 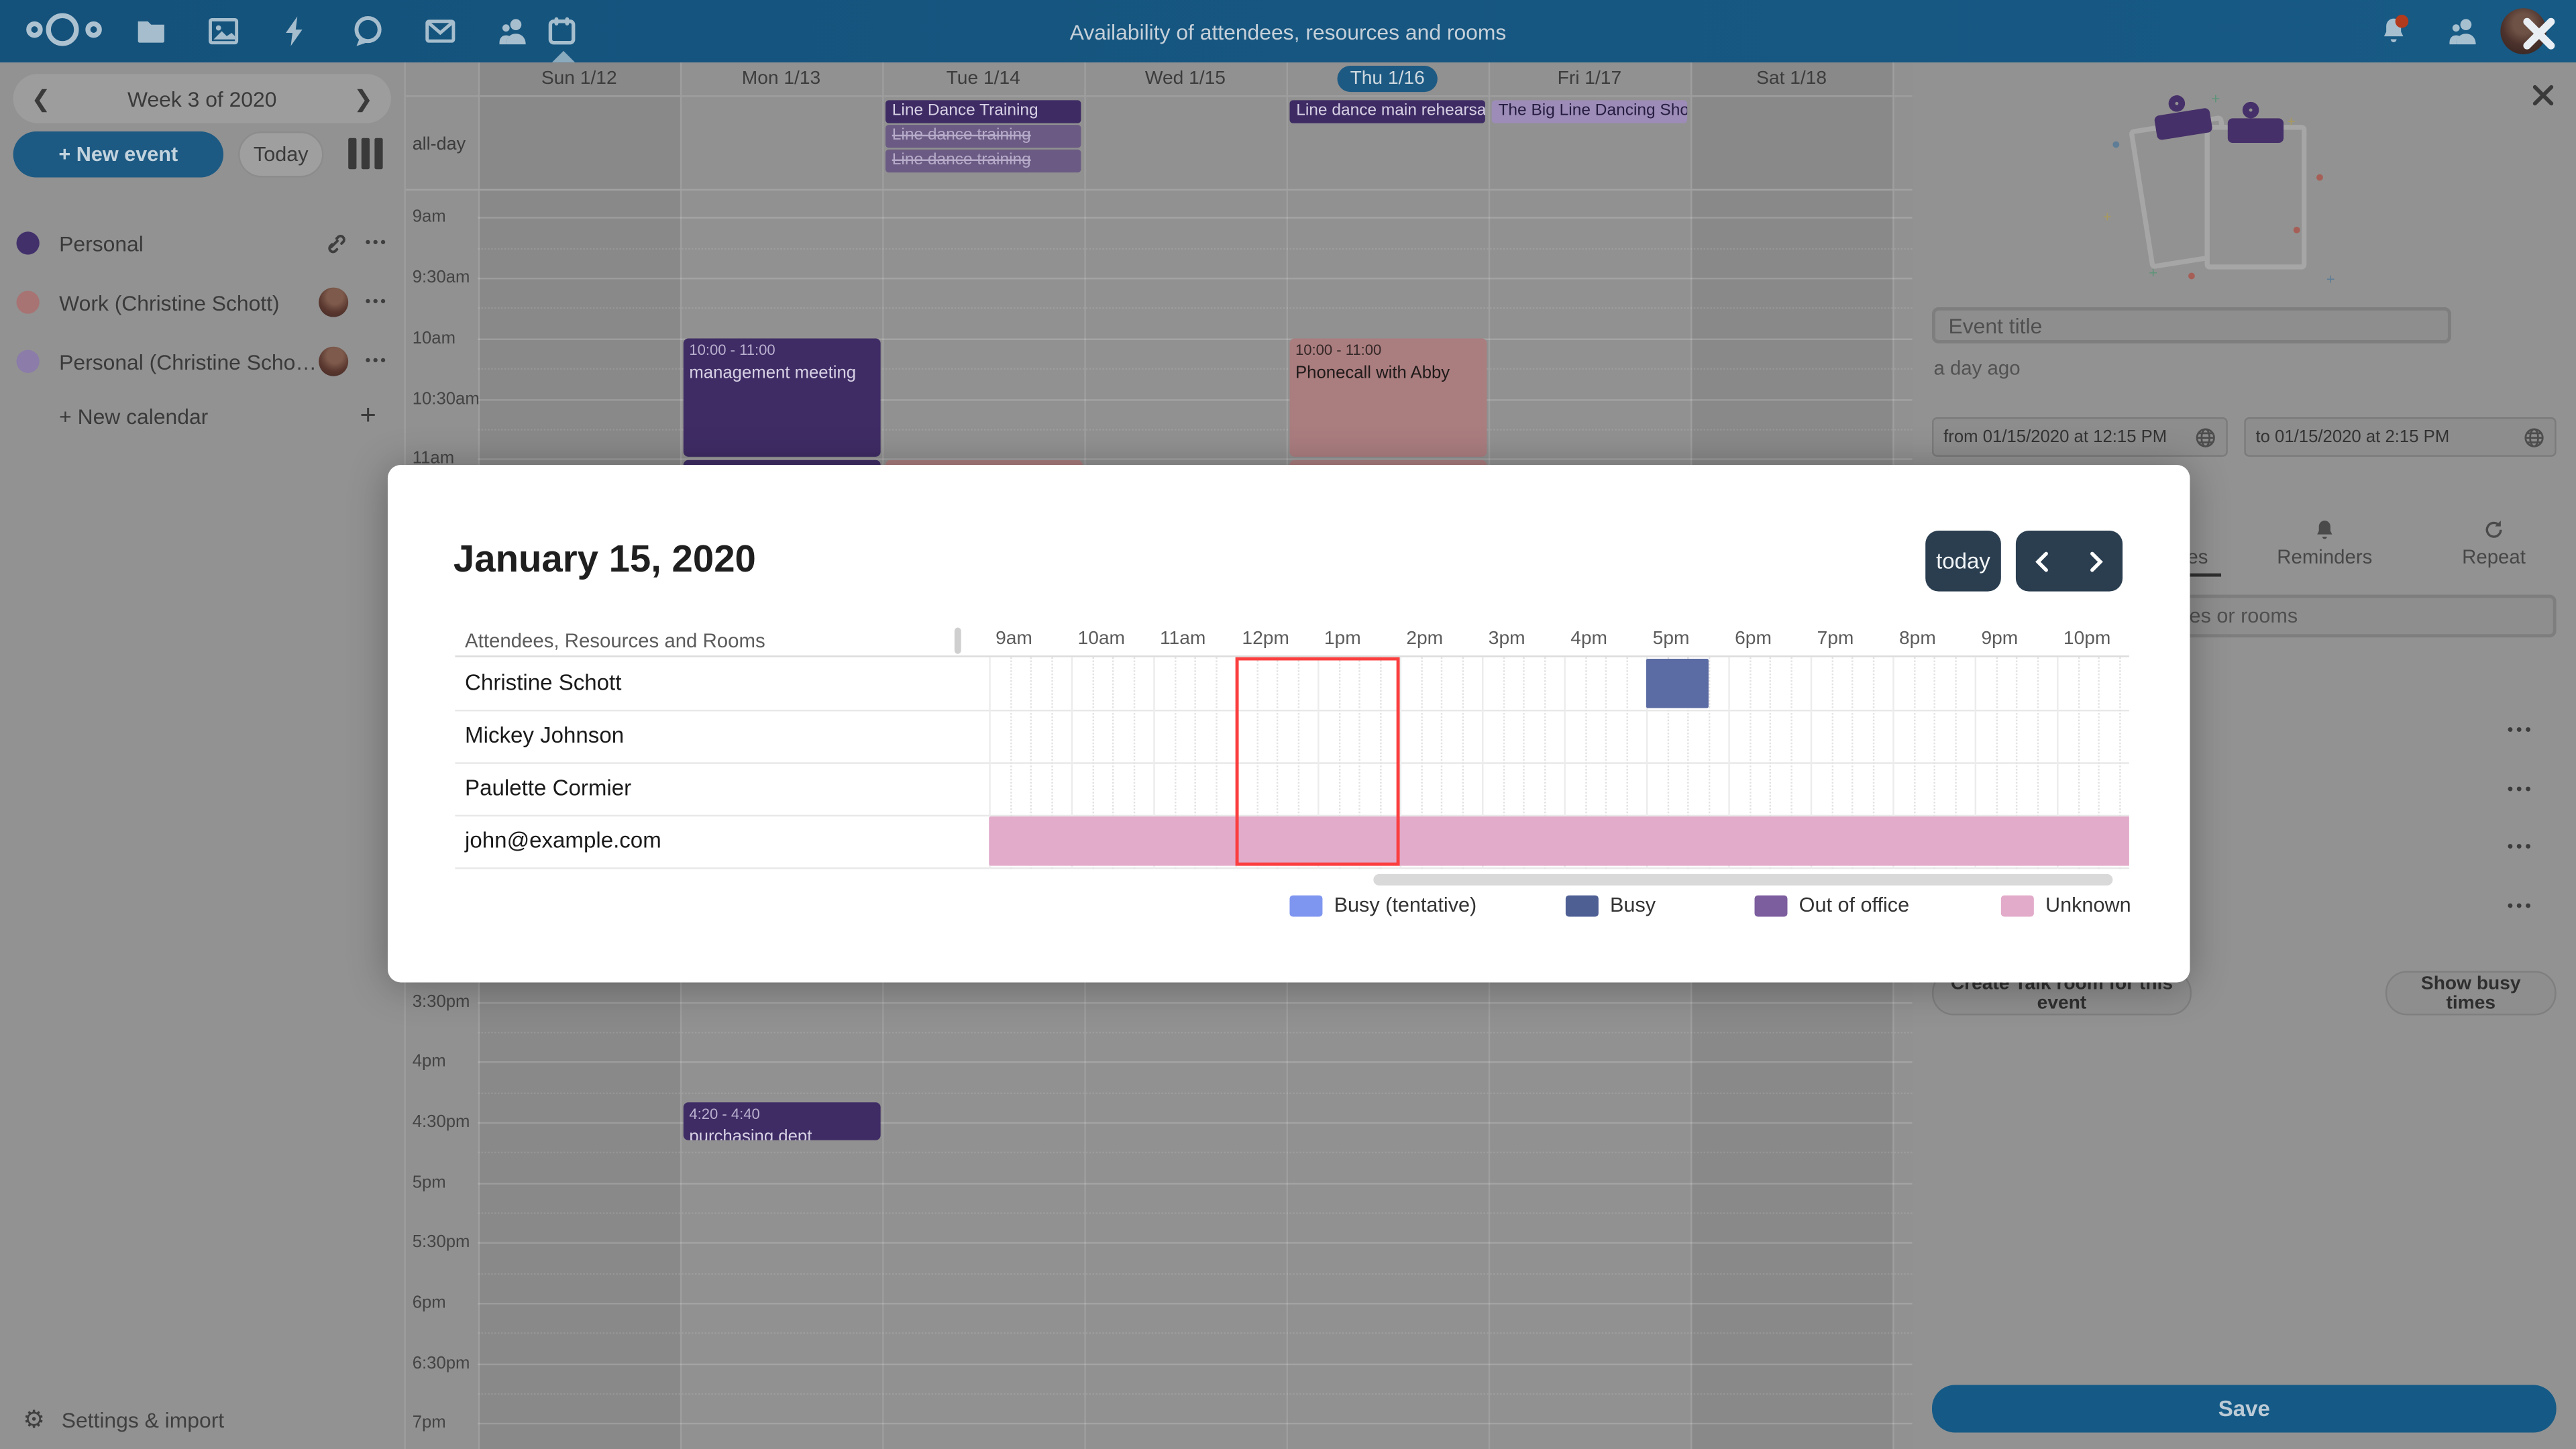 What do you see at coordinates (295, 31) in the screenshot?
I see `activity-icon` at bounding box center [295, 31].